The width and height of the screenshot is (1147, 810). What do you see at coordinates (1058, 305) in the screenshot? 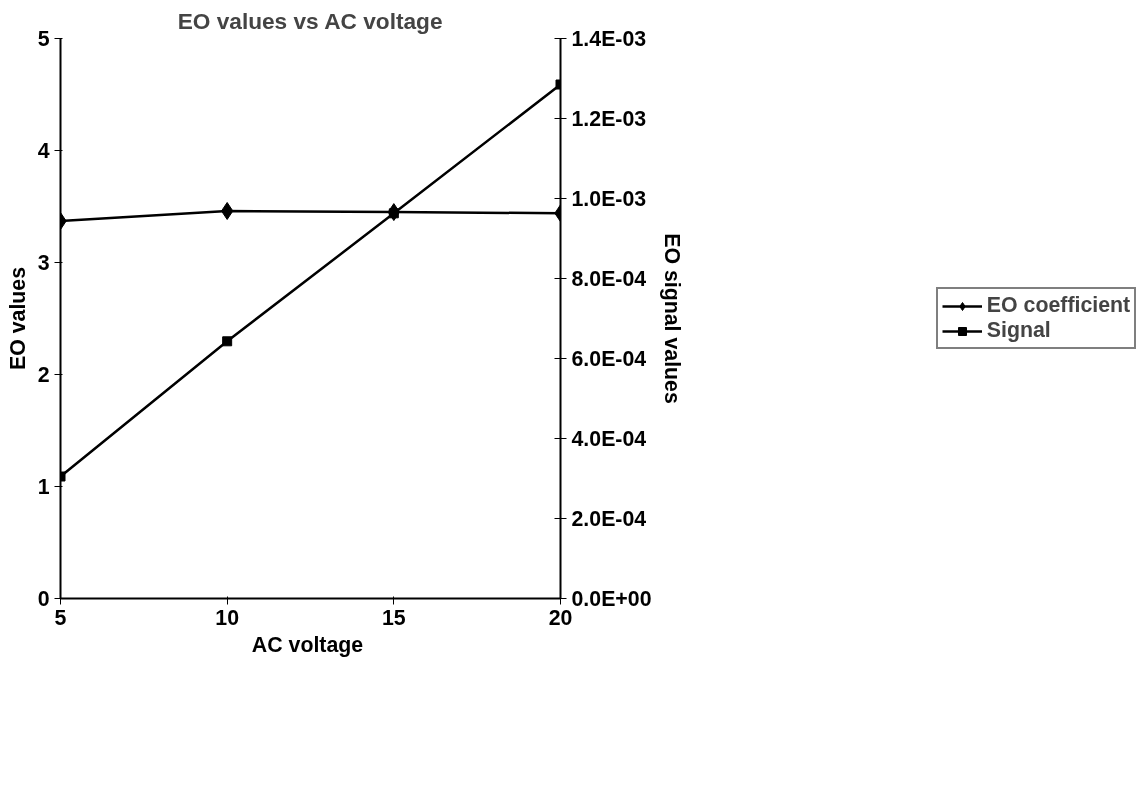
I see `legend-label: EO coefficient` at bounding box center [1058, 305].